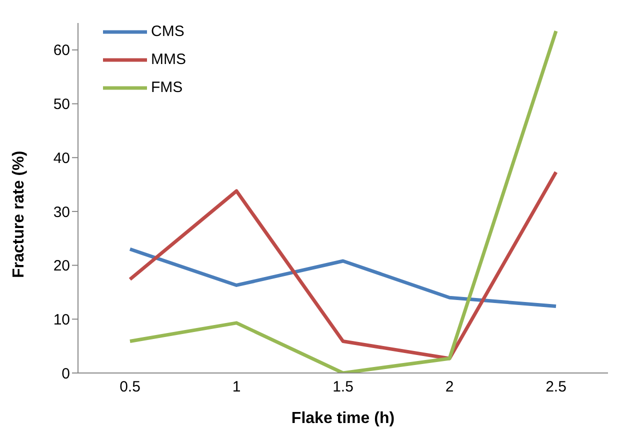 This screenshot has width=619, height=441. I want to click on legend-label: CMS, so click(167, 32).